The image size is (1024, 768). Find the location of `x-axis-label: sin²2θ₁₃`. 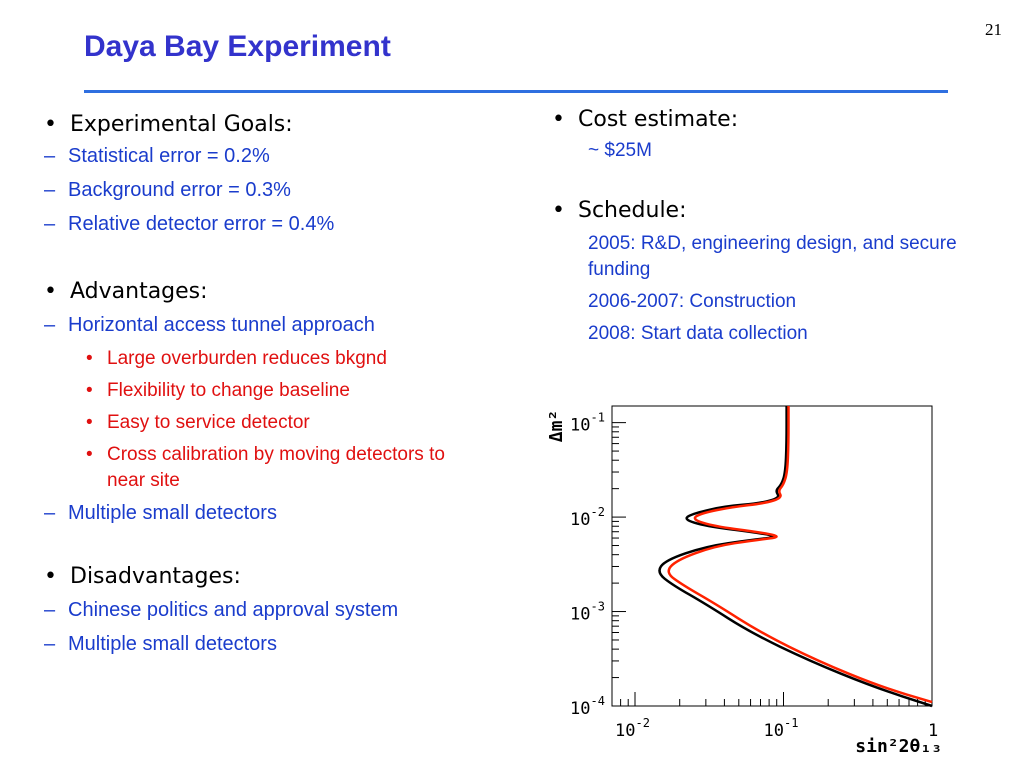

x-axis-label: sin²2θ₁₃ is located at coordinates (898, 746).